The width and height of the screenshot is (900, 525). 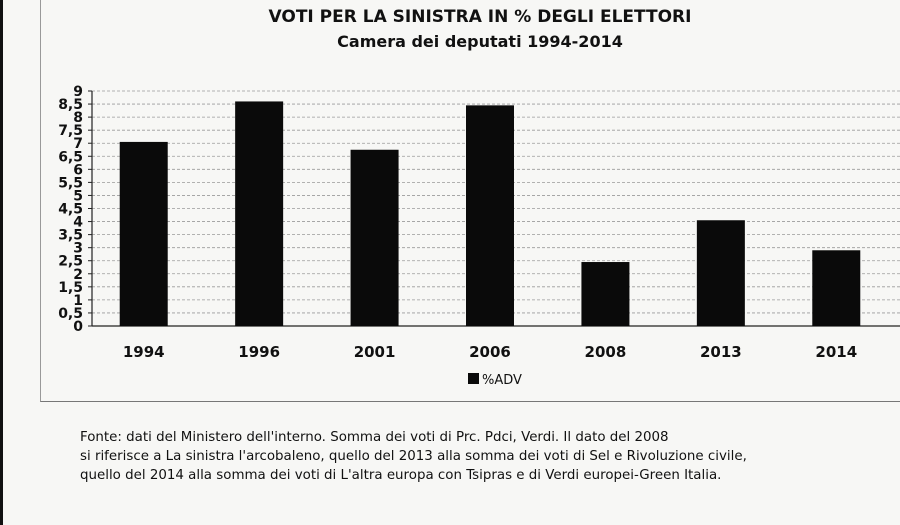 What do you see at coordinates (721, 352) in the screenshot?
I see `x-tick-label-2013: 2013` at bounding box center [721, 352].